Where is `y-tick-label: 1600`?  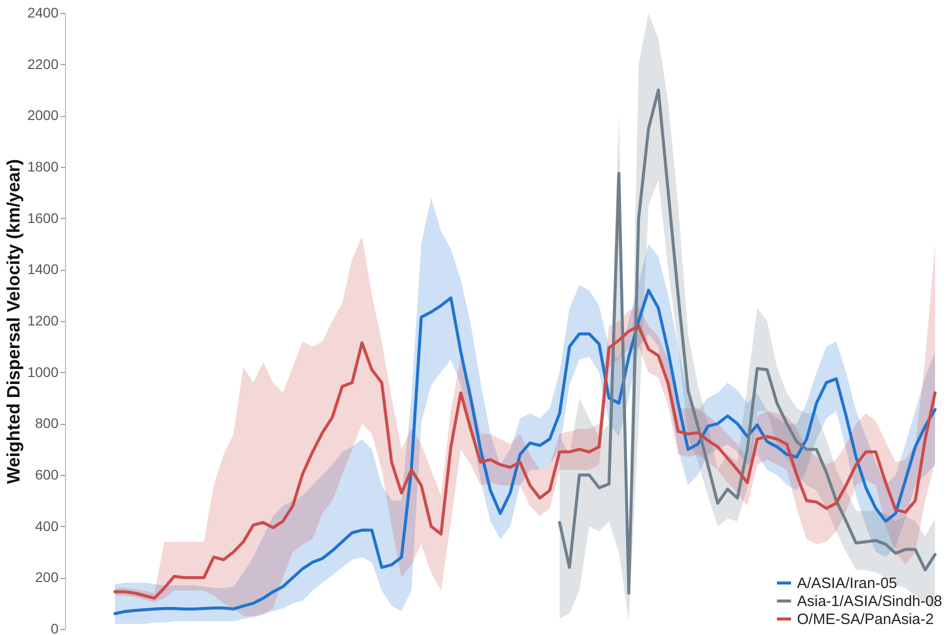 y-tick-label: 1600 is located at coordinates (43, 218).